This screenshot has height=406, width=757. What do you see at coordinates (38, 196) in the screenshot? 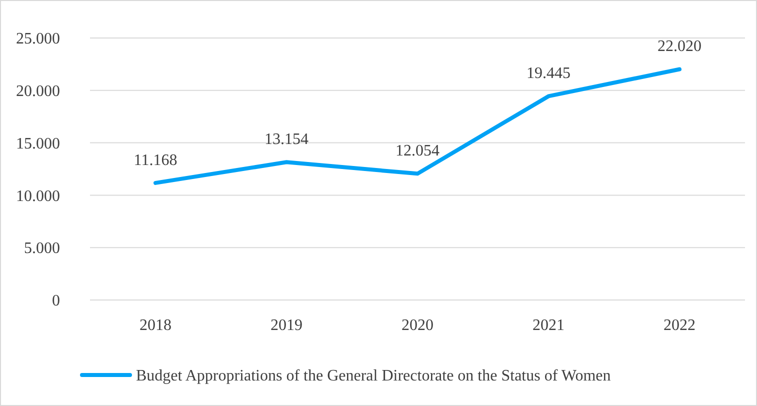
I see `y-tick-label: 10.000` at bounding box center [38, 196].